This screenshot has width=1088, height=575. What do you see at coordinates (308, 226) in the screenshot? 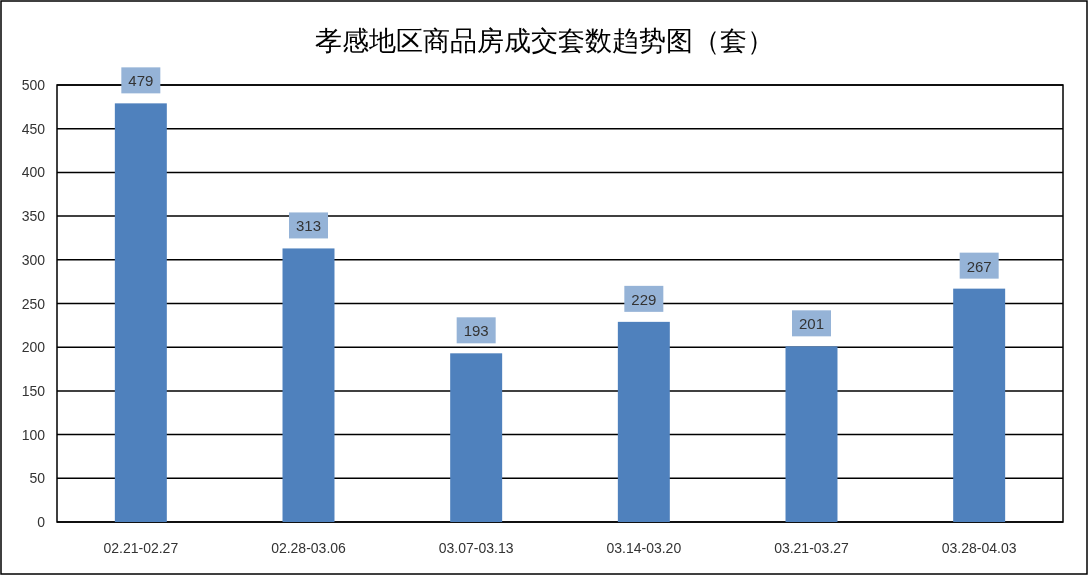
I see `data-label: 313` at bounding box center [308, 226].